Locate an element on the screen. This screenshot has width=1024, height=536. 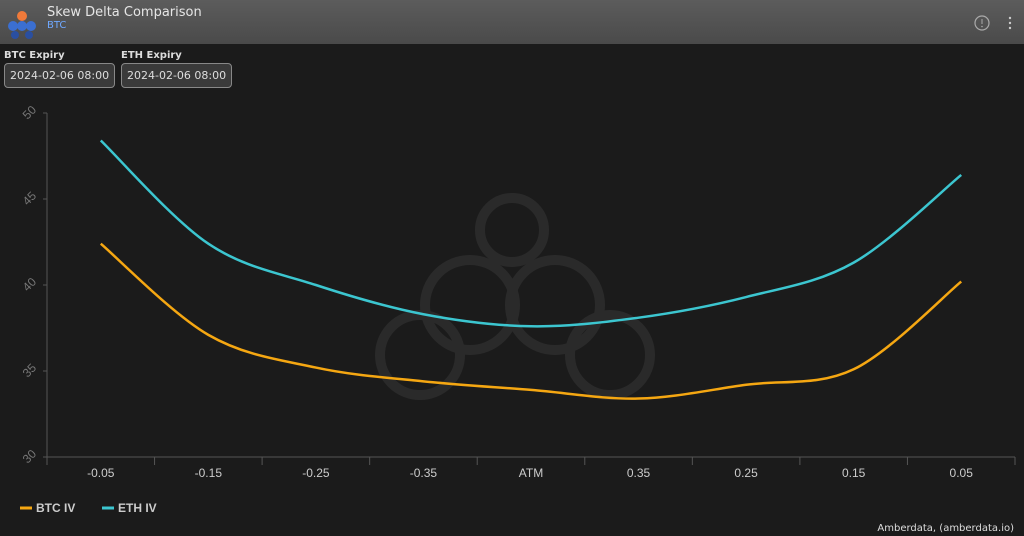
control-label: ETH Expiry is located at coordinates (151, 55).